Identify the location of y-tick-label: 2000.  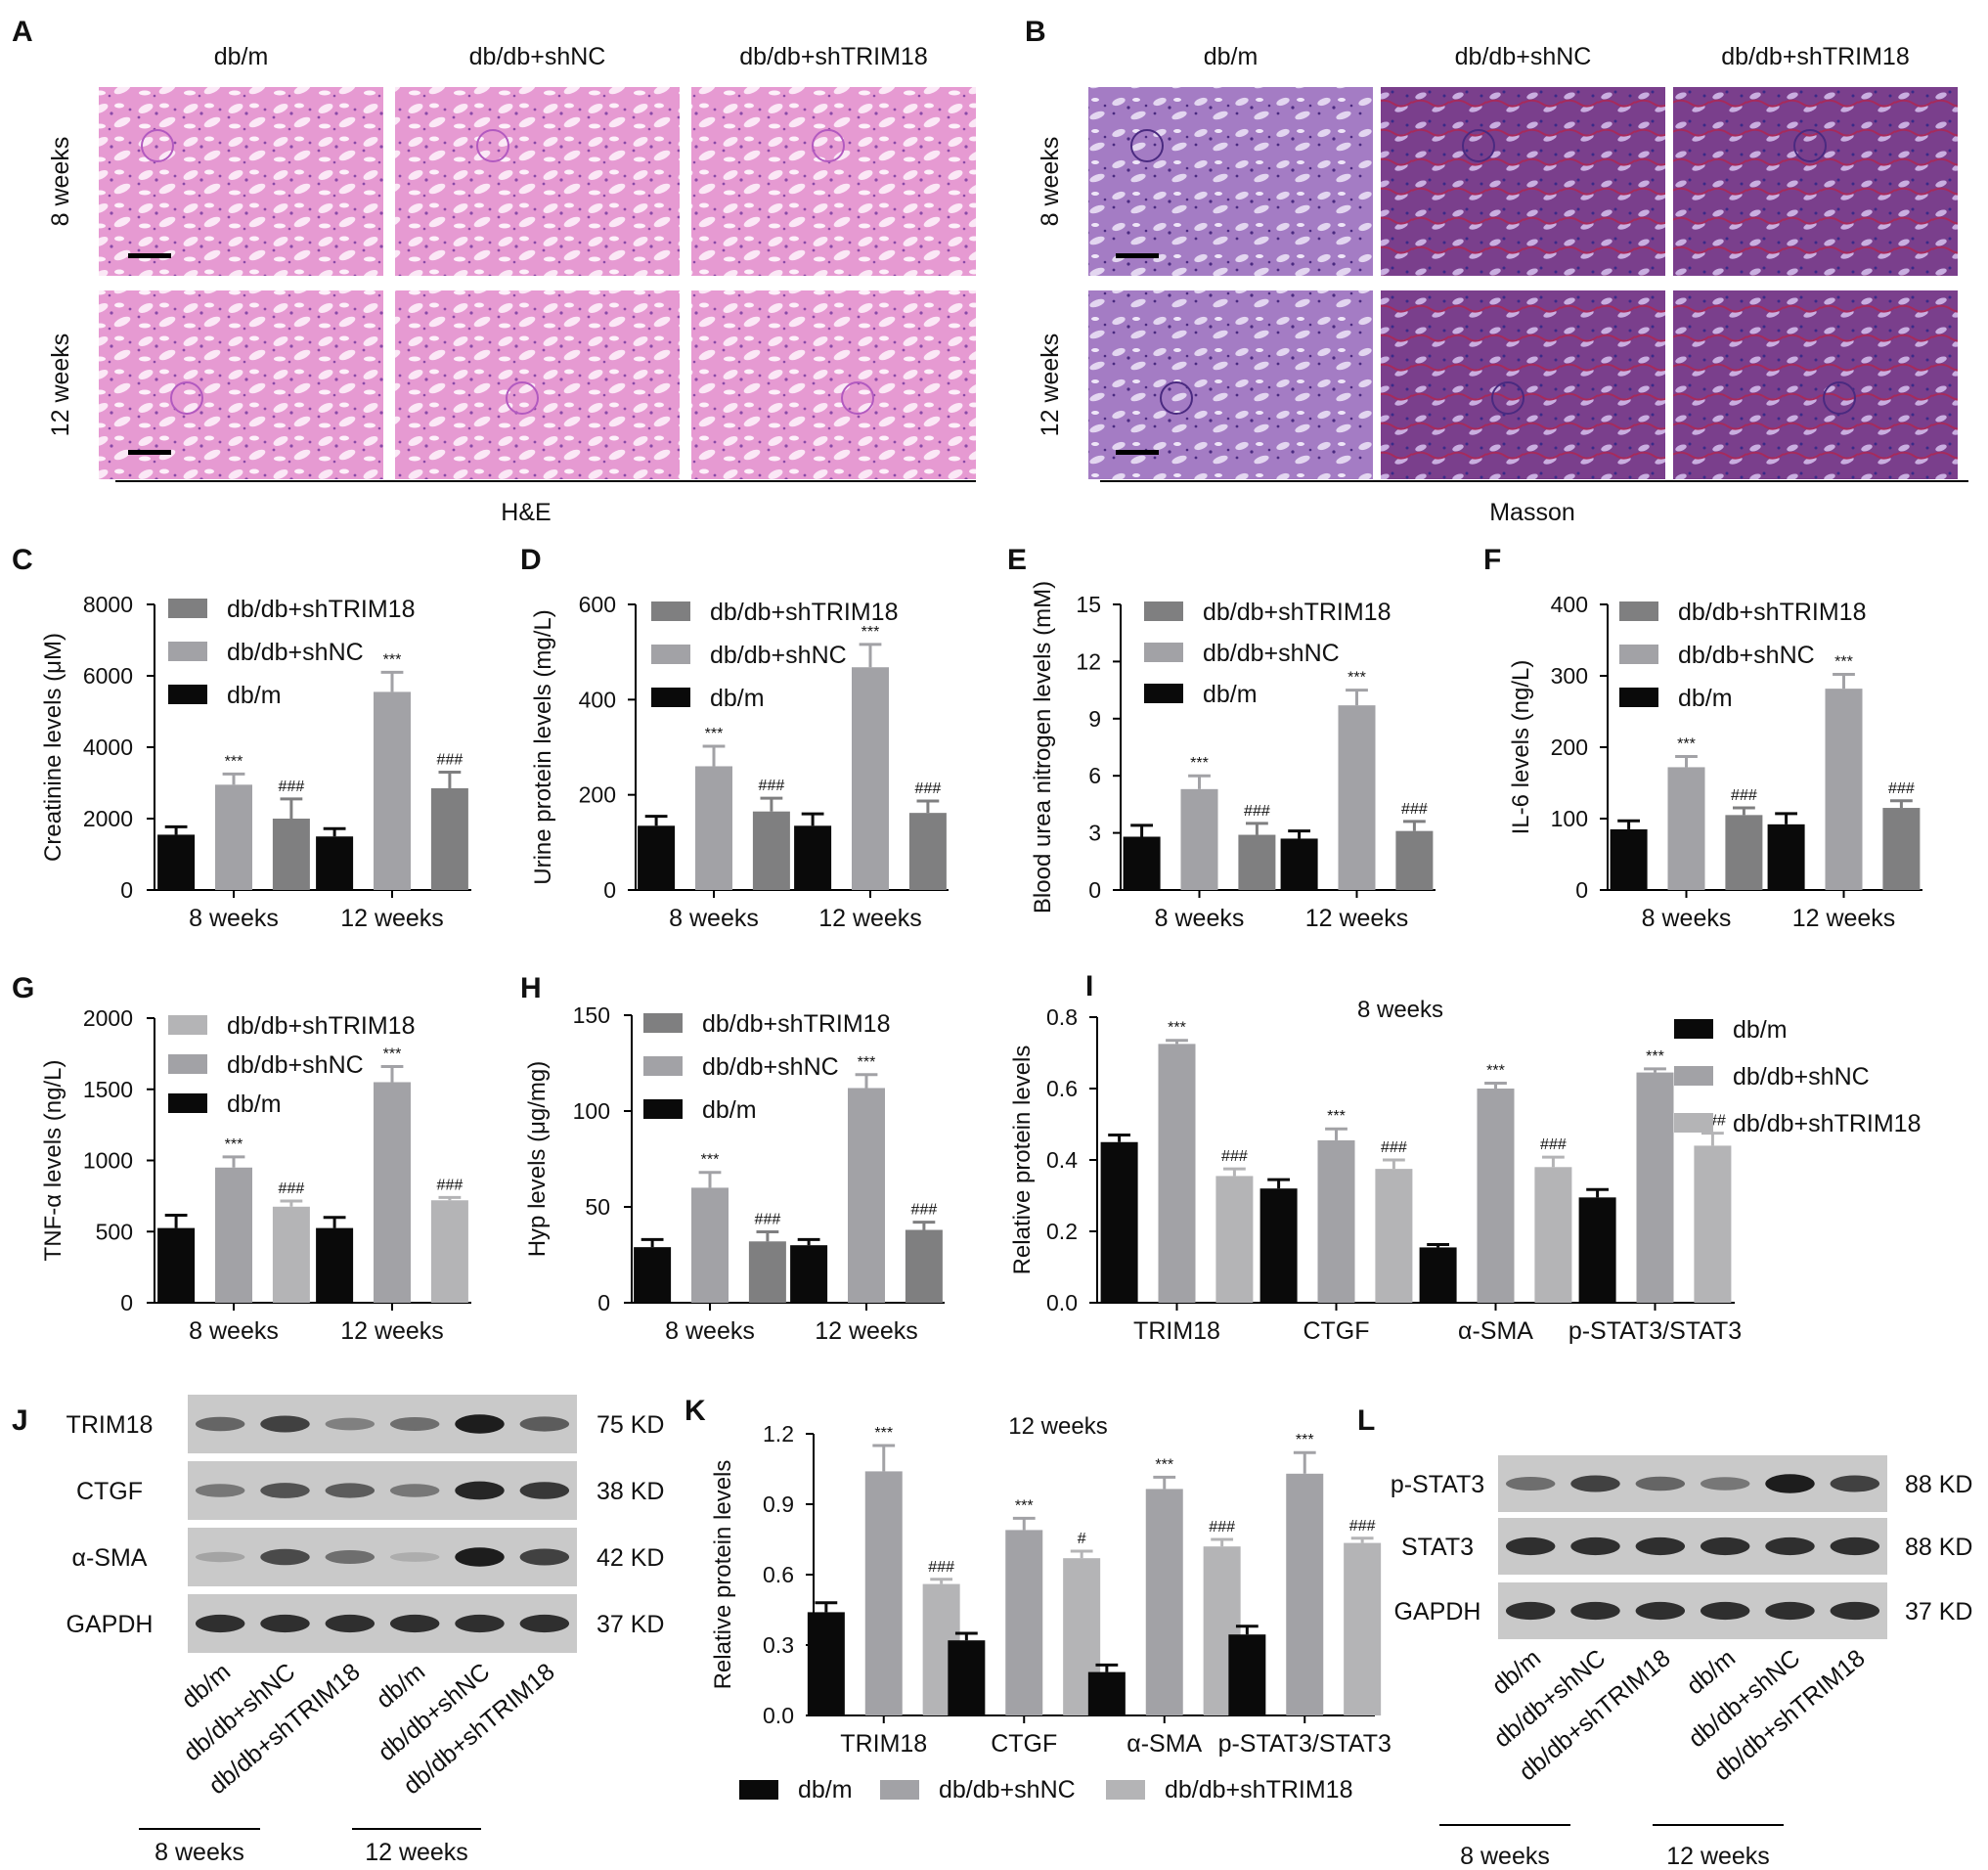
(108, 1018).